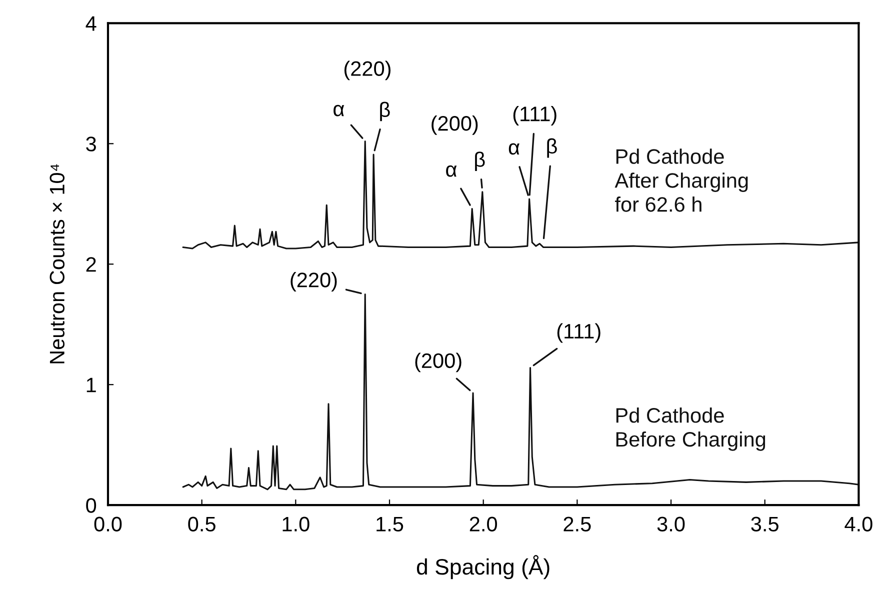 Image resolution: width=878 pixels, height=610 pixels. Describe the element at coordinates (91, 23) in the screenshot. I see `y-tick-label: 4` at that location.